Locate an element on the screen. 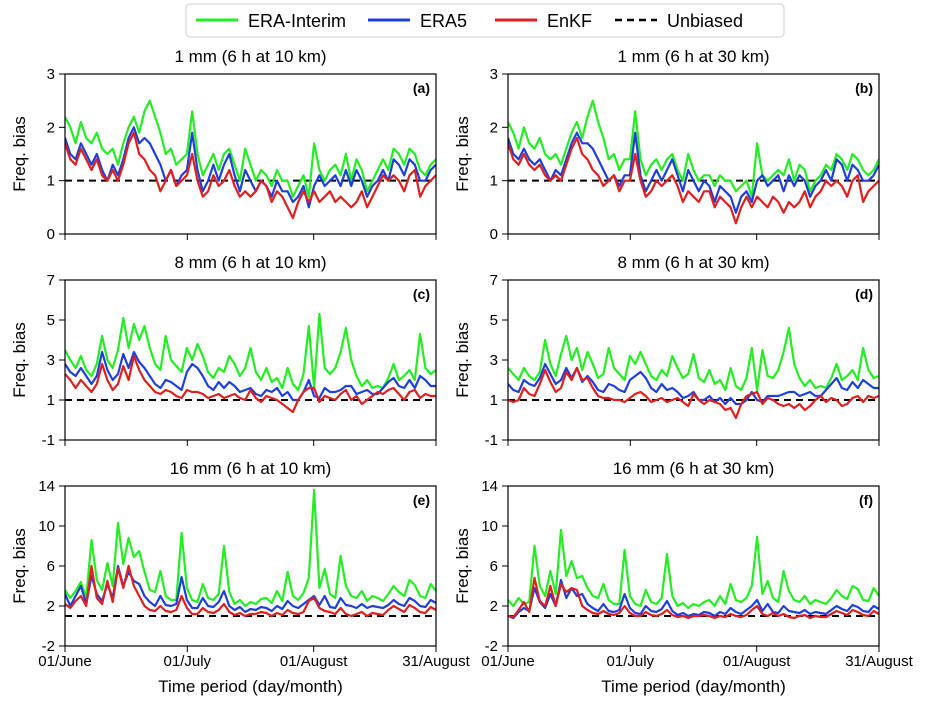  legend-label-era5: ERA5 is located at coordinates (443, 21).